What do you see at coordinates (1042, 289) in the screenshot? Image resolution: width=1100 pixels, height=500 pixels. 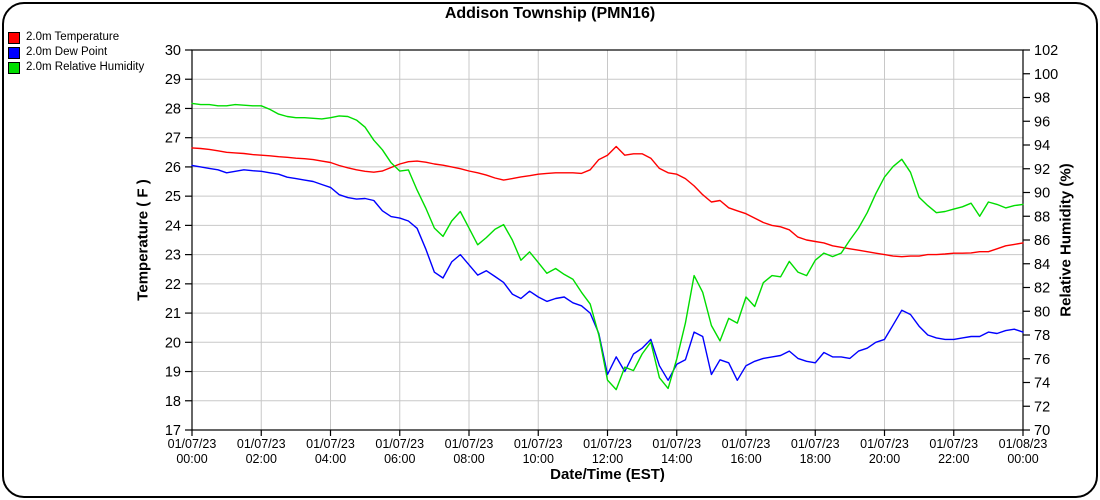 I see `right-axis-tick-label: 82` at bounding box center [1042, 289].